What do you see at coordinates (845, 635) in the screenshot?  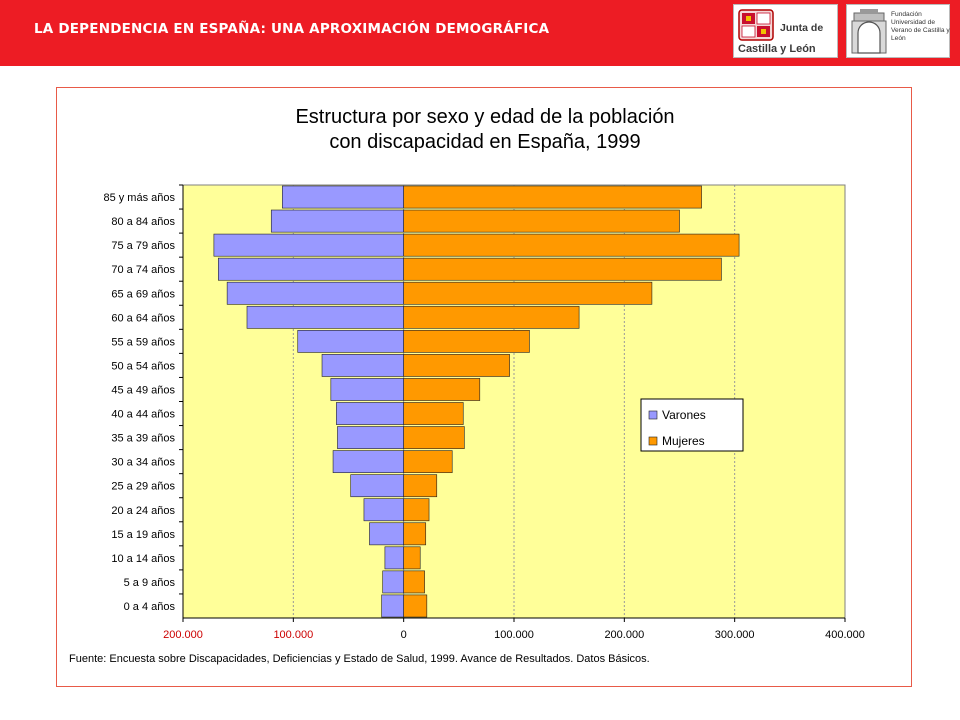 I see `x-tick-label: 400.000` at bounding box center [845, 635].